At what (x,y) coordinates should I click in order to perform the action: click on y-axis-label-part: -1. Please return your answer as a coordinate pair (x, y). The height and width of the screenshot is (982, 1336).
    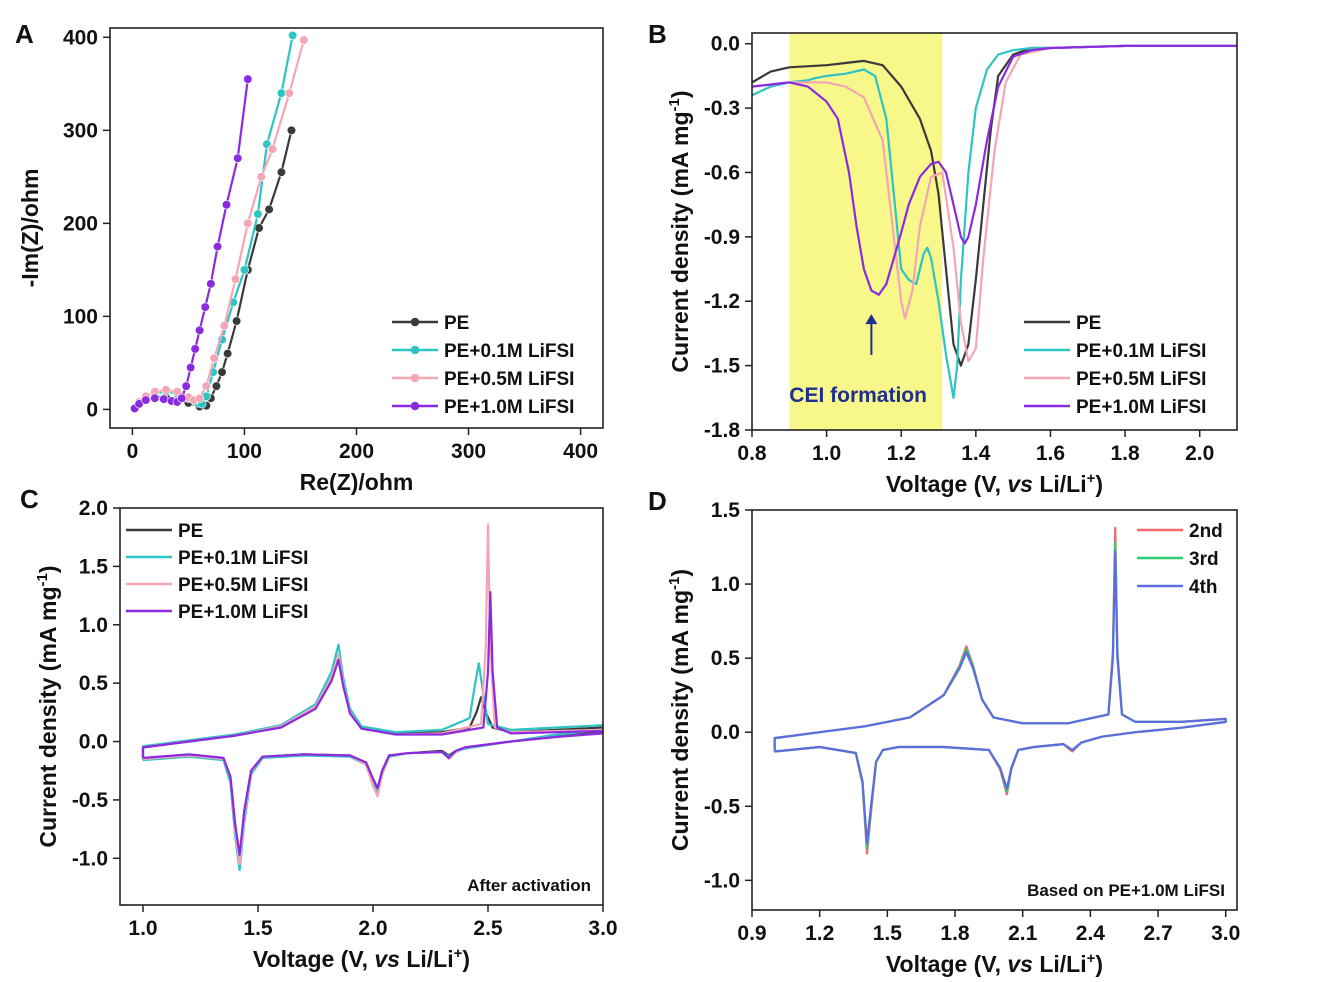
    Looking at the image, I should click on (674, 583).